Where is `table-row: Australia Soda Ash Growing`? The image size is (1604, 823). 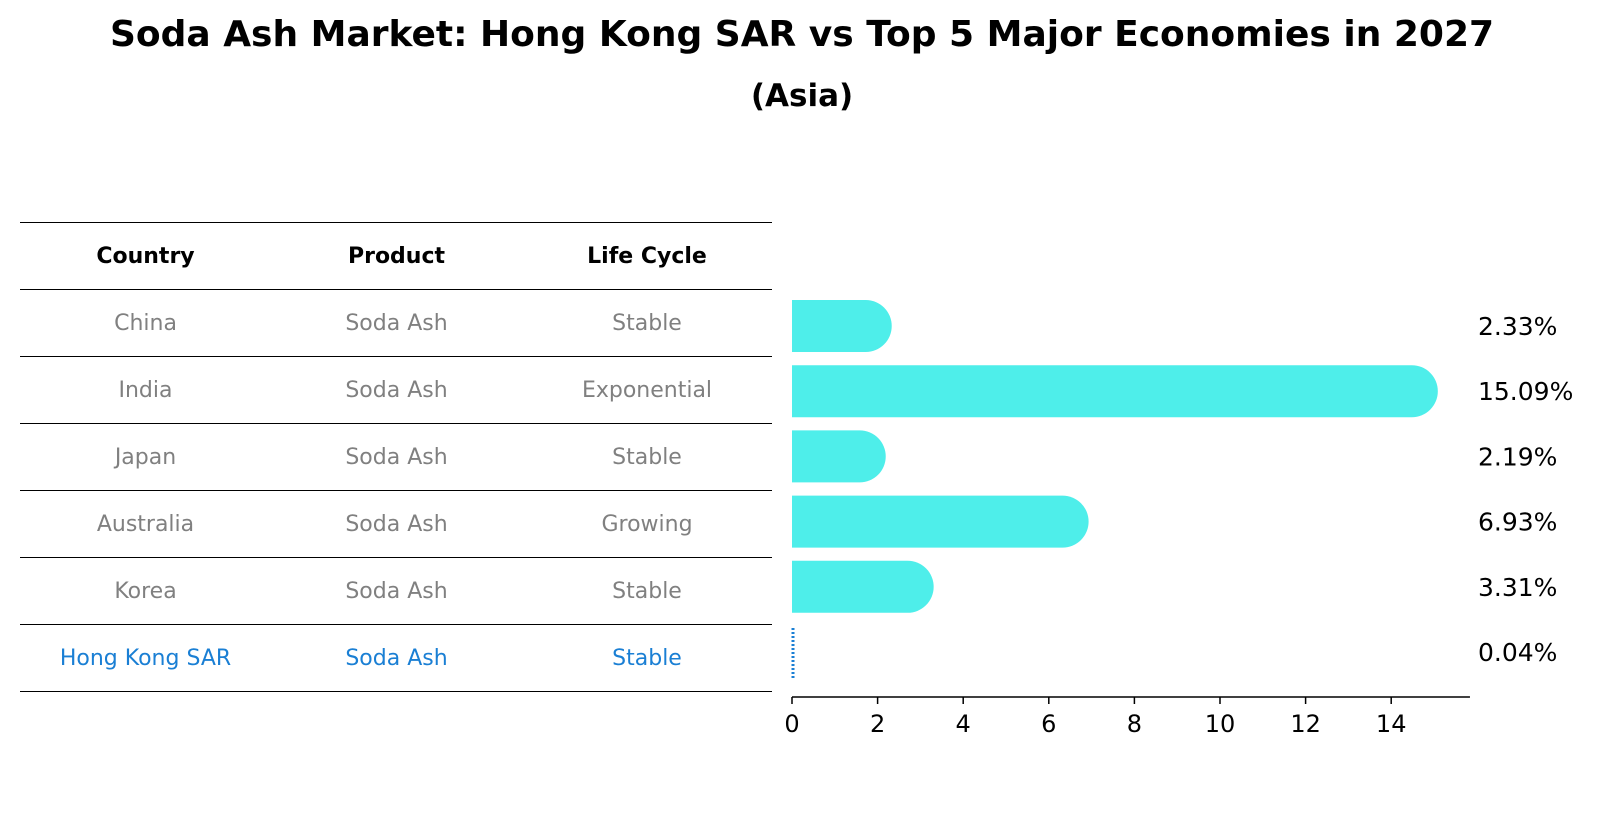 table-row: Australia Soda Ash Growing is located at coordinates (396, 523).